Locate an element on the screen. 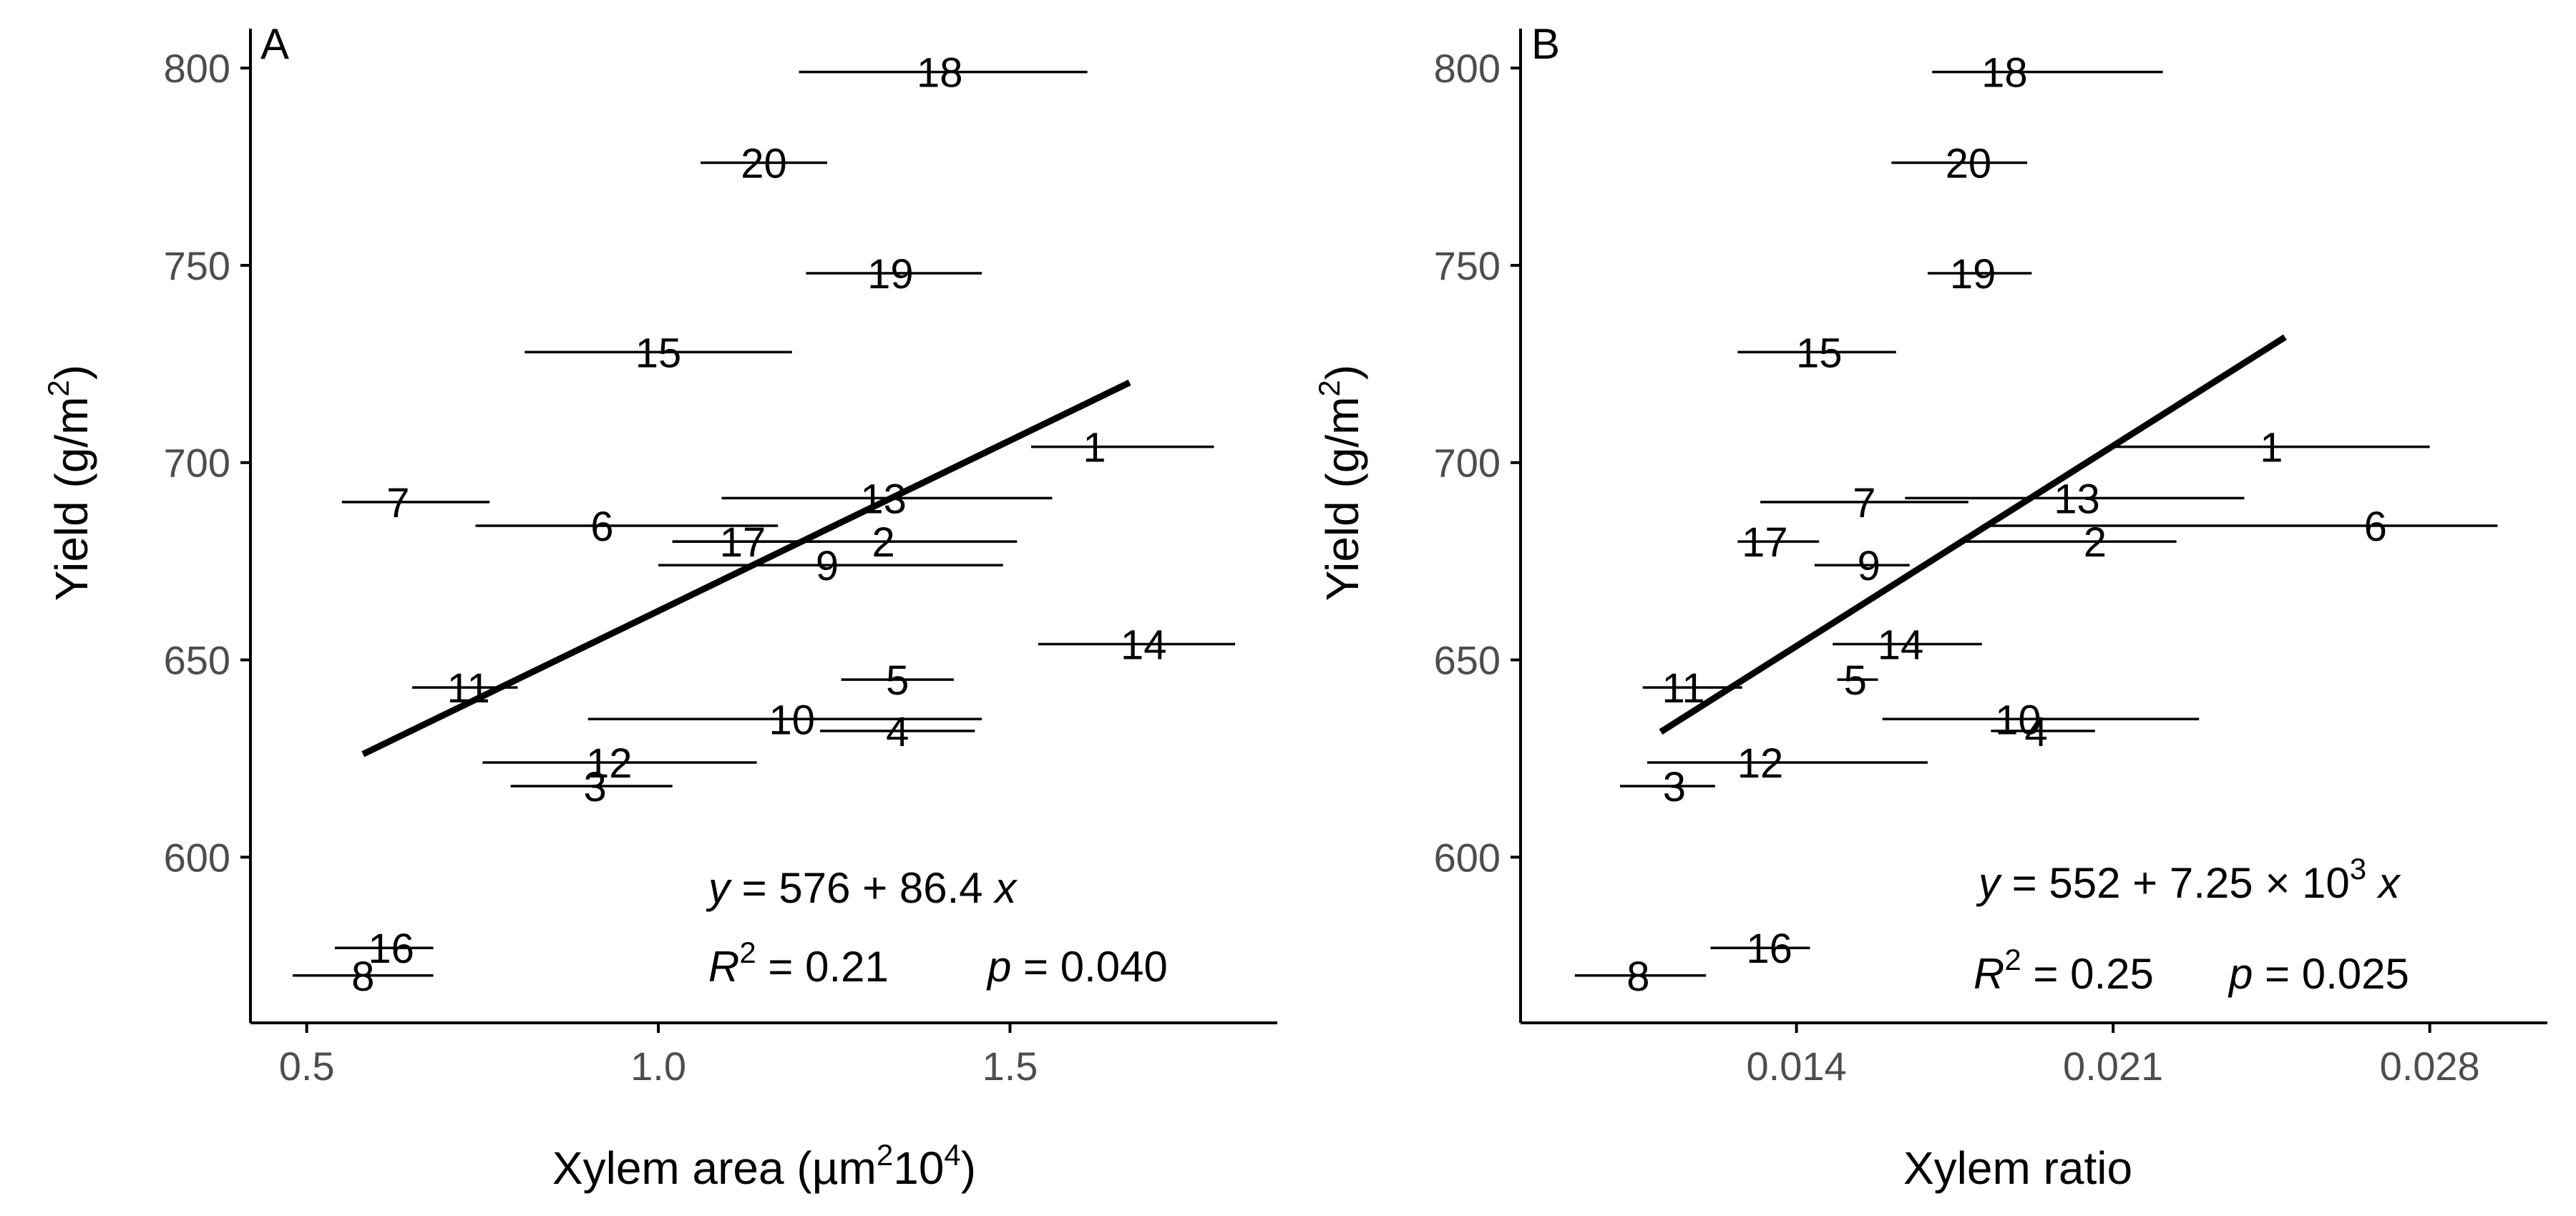  p-value: p = 0.025 is located at coordinates (2318, 974).